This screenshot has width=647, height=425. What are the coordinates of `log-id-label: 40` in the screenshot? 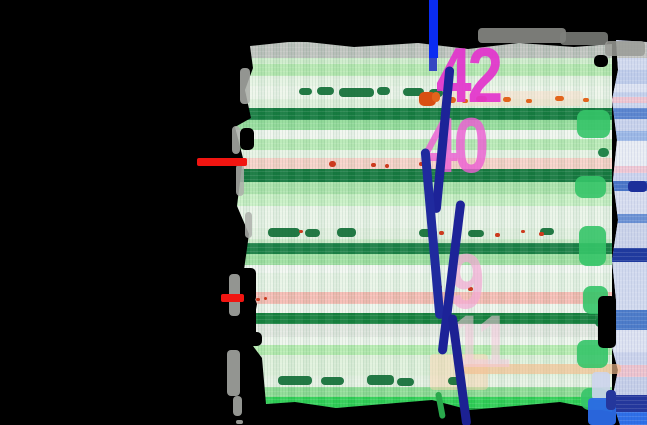 It's located at (455, 145).